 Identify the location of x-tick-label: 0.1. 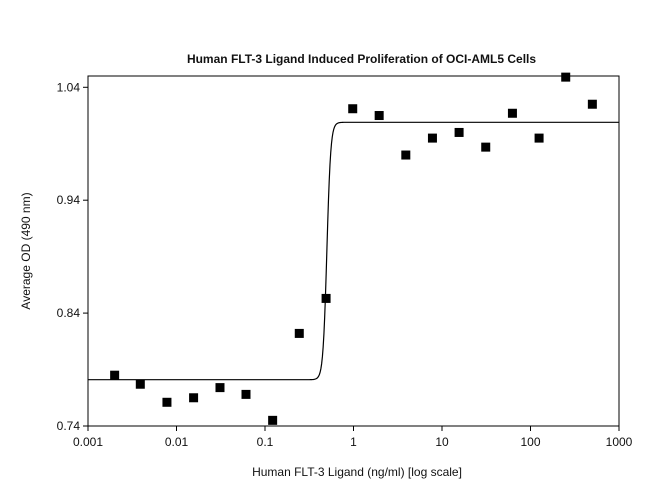
(265, 442).